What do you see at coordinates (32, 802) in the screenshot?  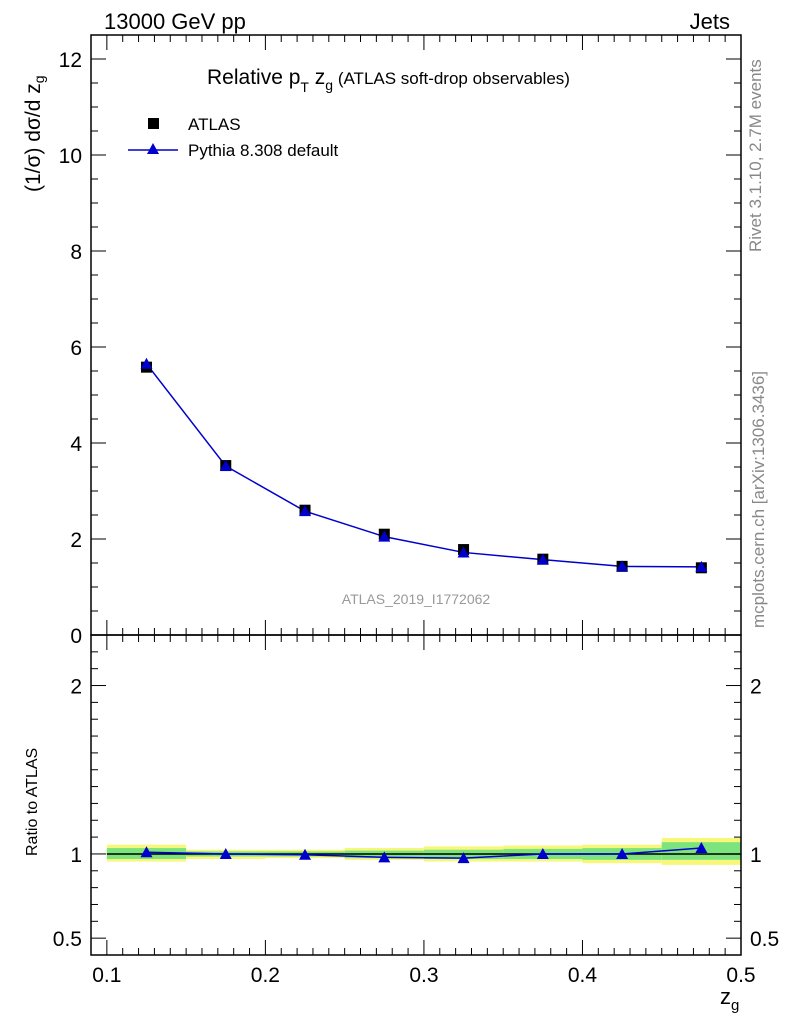 I see `ratio-y-label: Ratio to ATLAS` at bounding box center [32, 802].